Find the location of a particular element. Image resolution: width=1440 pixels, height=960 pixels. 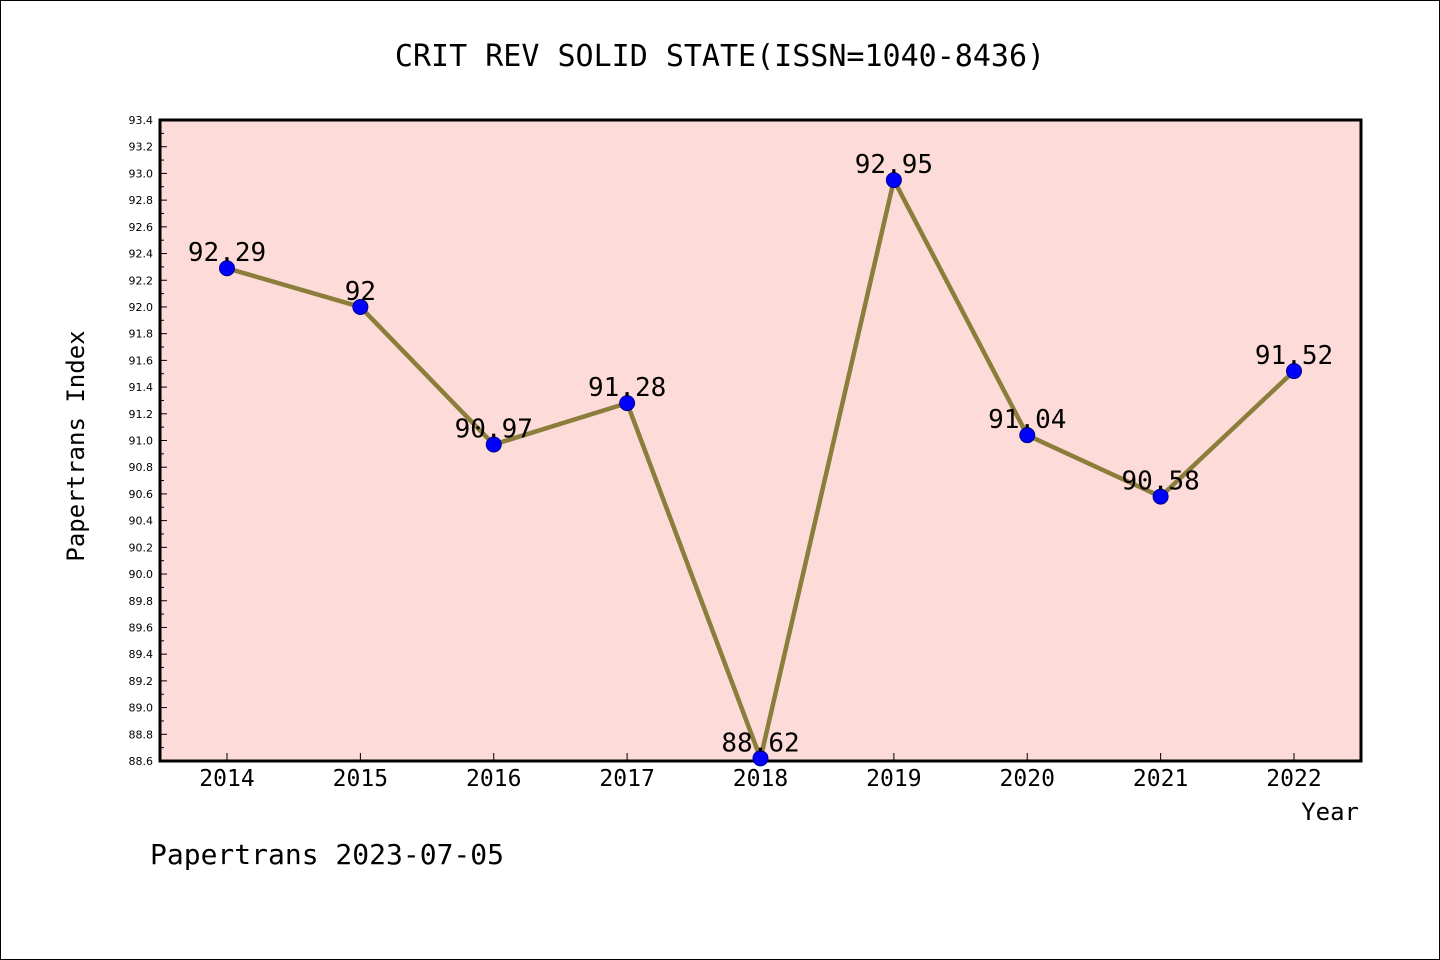

y-tick-label: 91.0 is located at coordinates (141, 441).